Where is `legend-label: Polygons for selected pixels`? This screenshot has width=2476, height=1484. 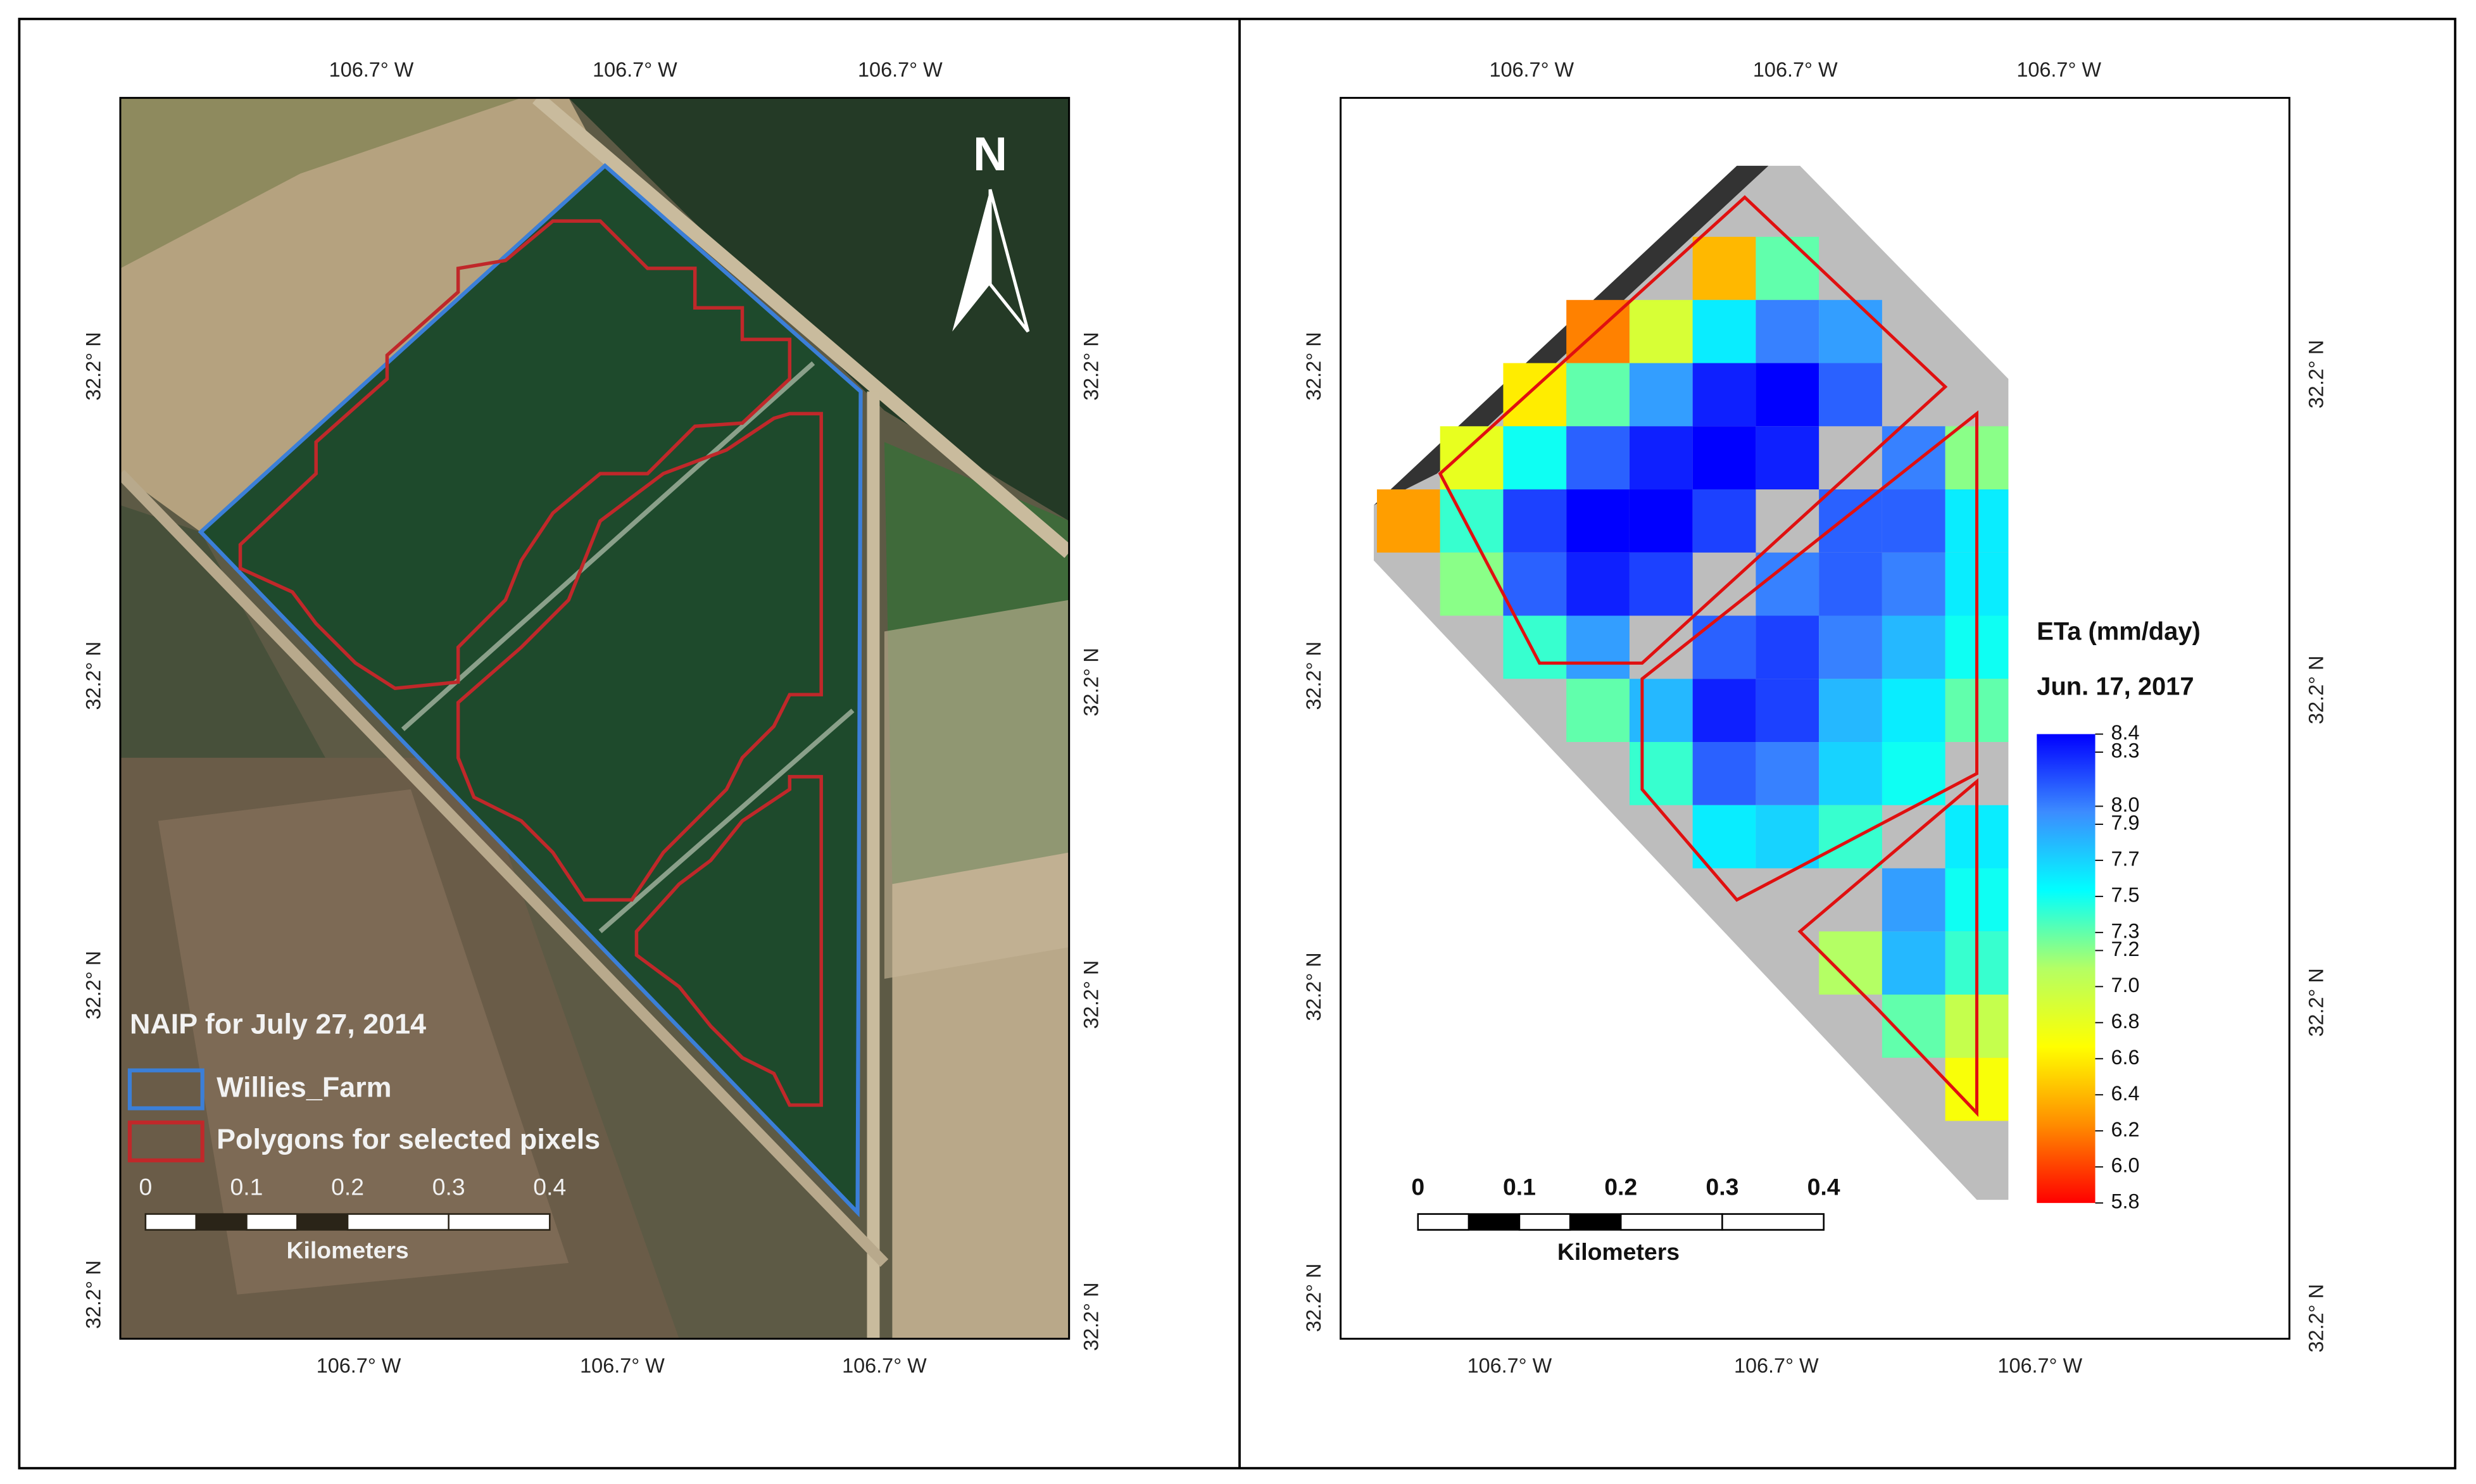 legend-label: Polygons for selected pixels is located at coordinates (408, 1139).